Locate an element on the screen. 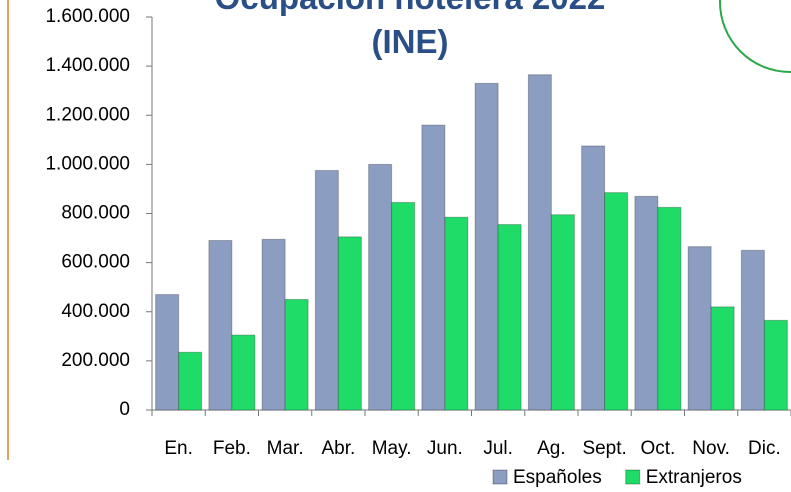  x-tick-label: Nov. is located at coordinates (711, 448).